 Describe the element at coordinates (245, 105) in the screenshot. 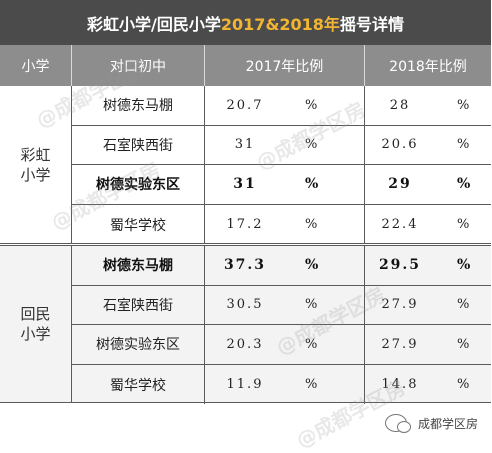

I see `ratio-2017-value: 20.7` at that location.